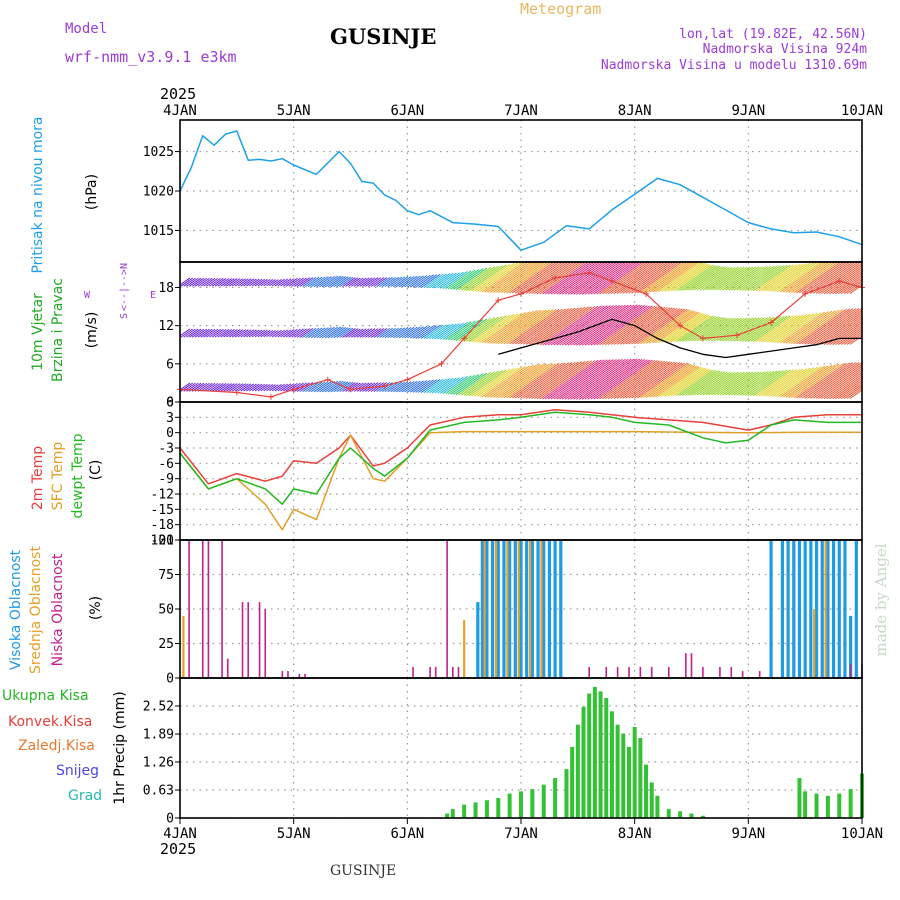  What do you see at coordinates (166, 326) in the screenshot?
I see `ytick-label: 12` at bounding box center [166, 326].